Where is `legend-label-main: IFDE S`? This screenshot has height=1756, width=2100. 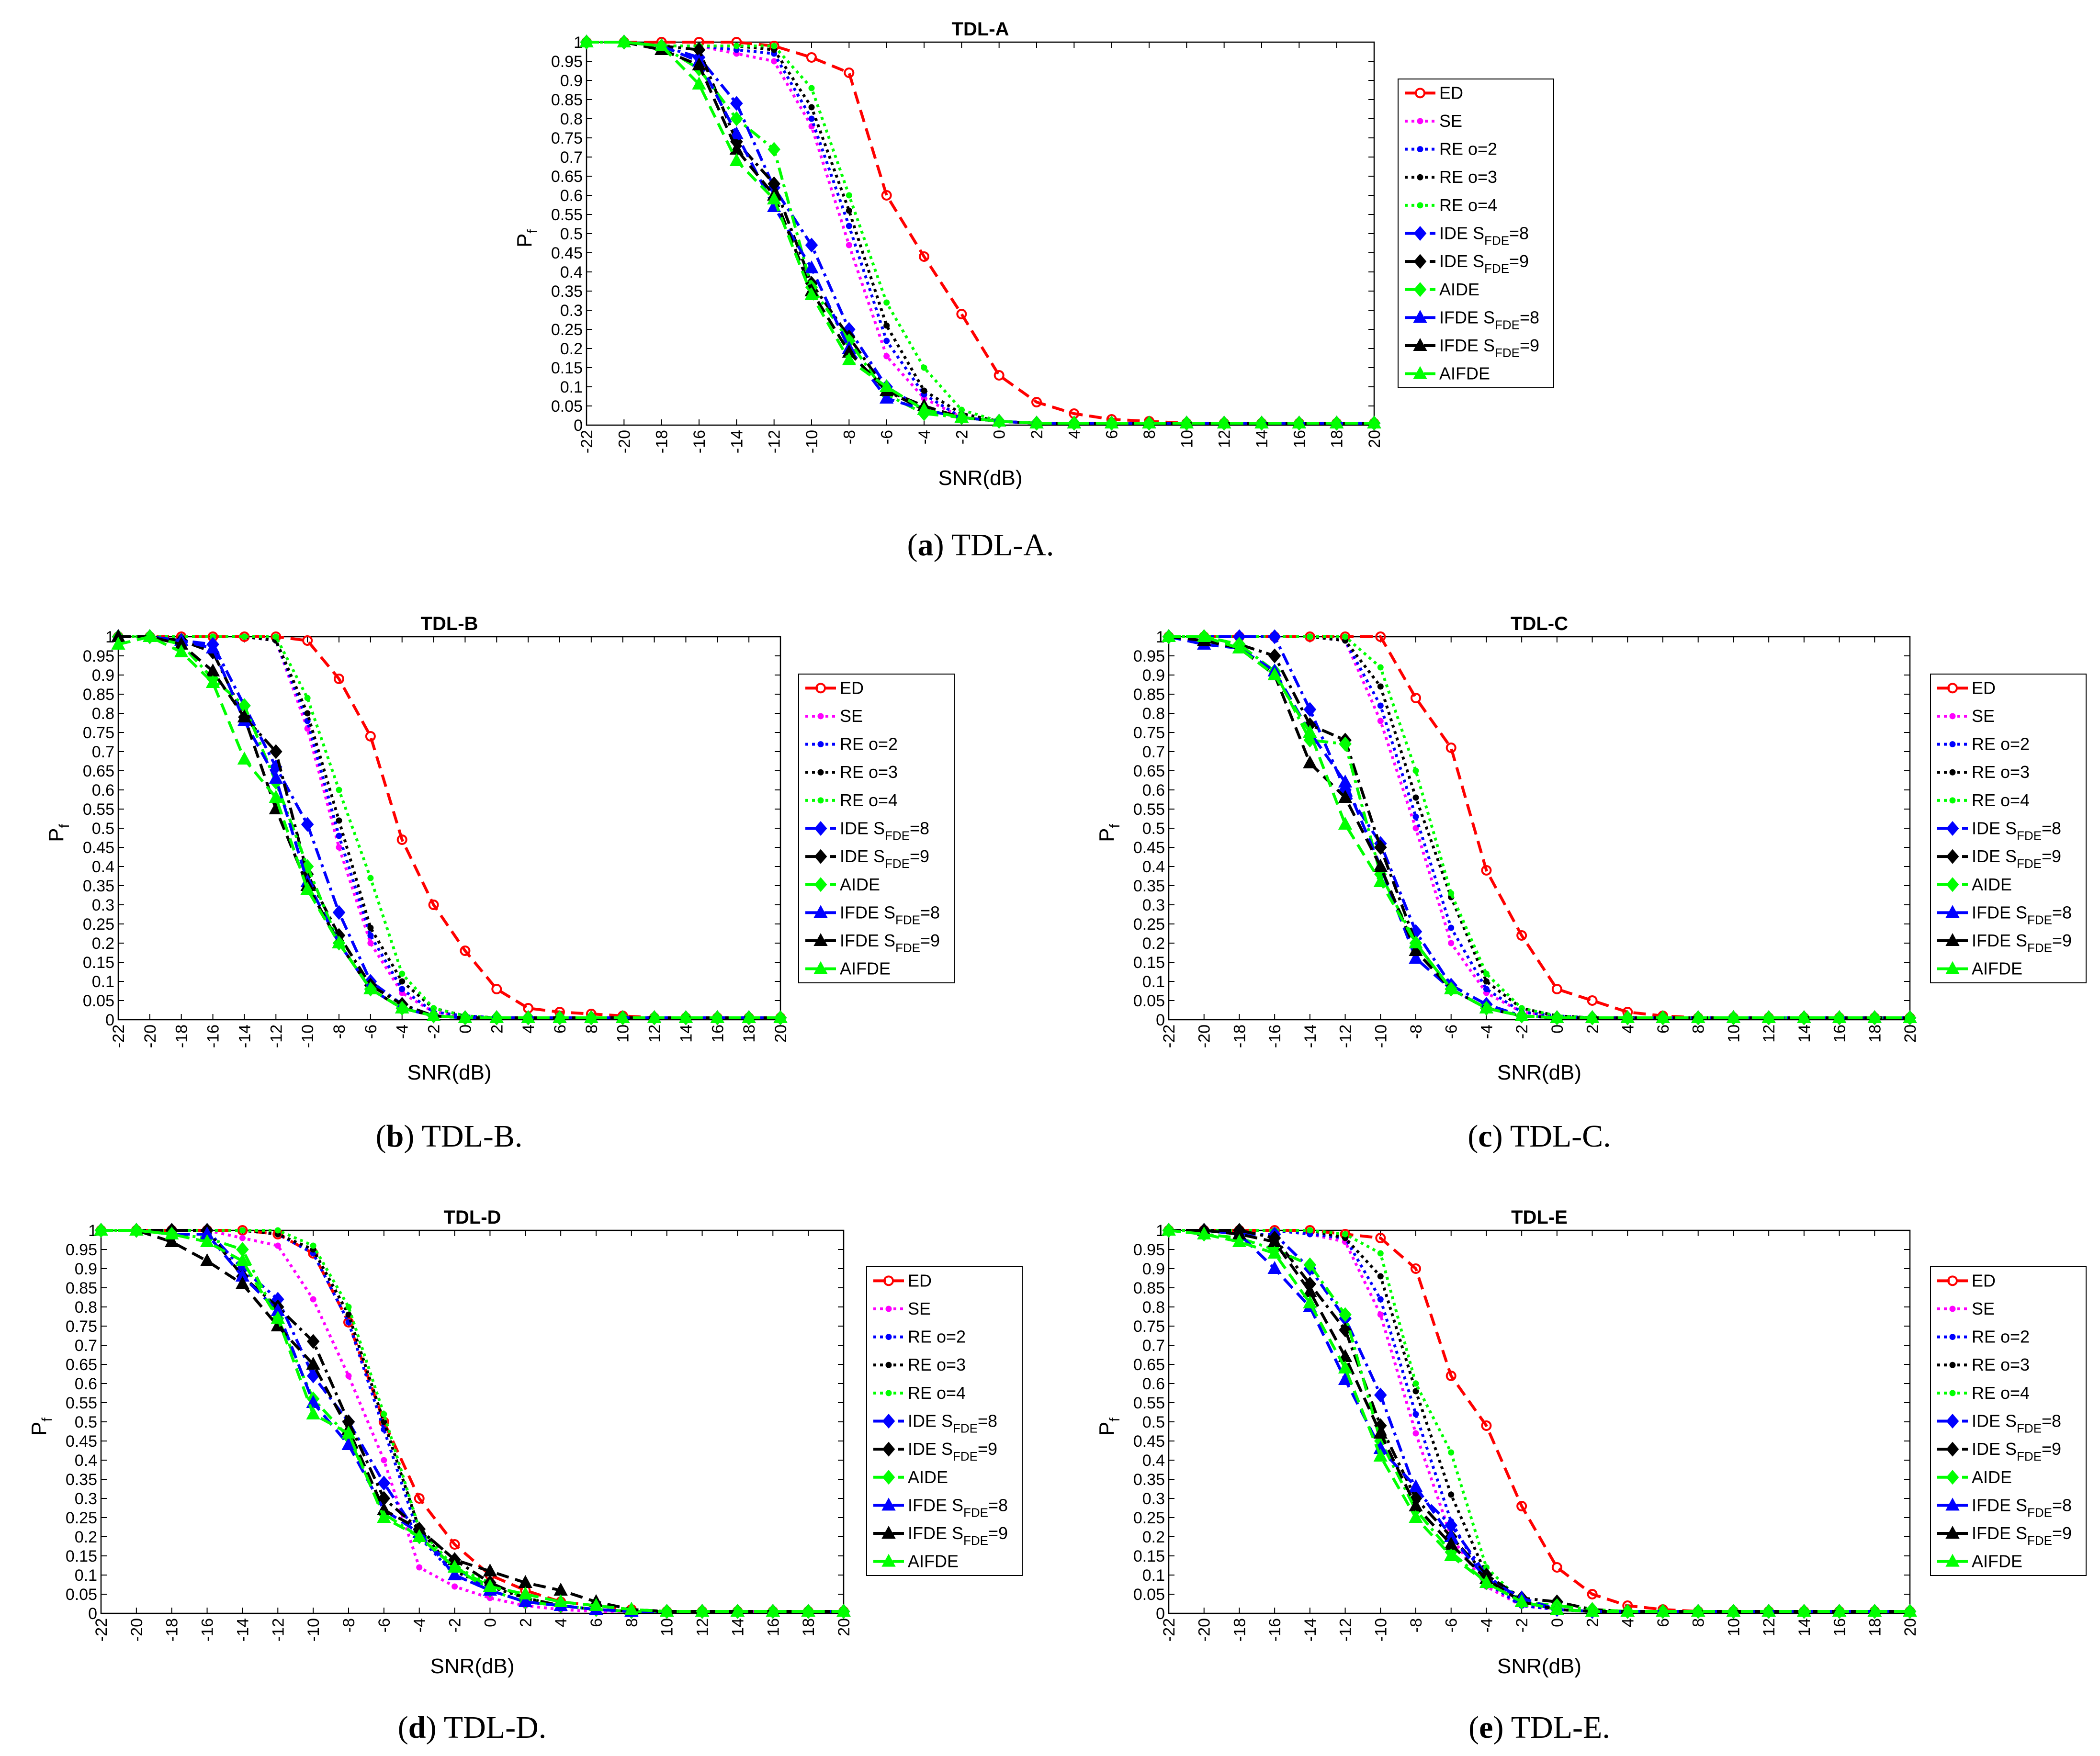
legend-label-main: IFDE S is located at coordinates (935, 1533).